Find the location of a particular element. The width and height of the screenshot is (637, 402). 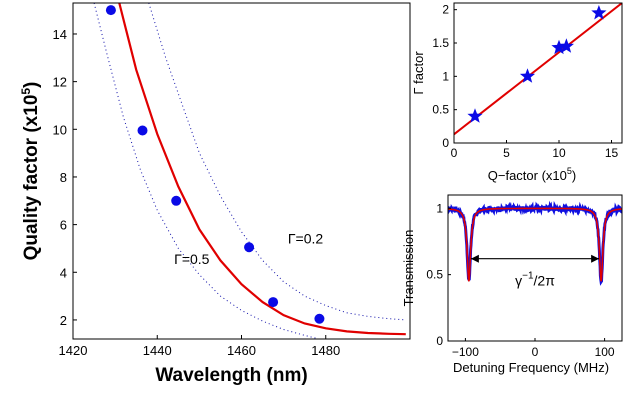

x-axis-label: Wavelength (nm) is located at coordinates (231, 375).